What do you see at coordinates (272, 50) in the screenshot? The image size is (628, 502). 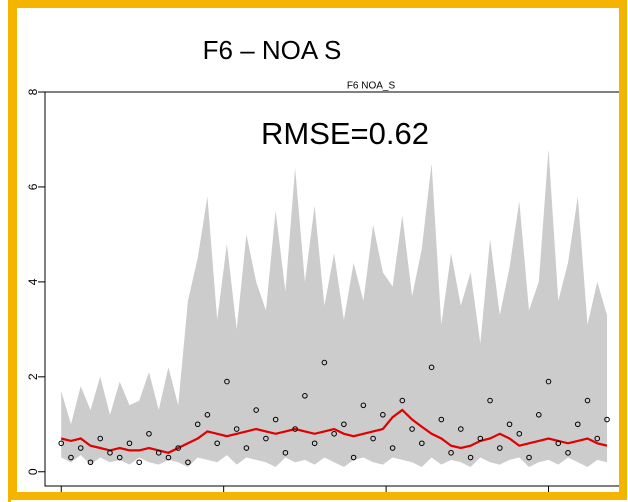 I see `chart-title: F6 – NOA S` at bounding box center [272, 50].